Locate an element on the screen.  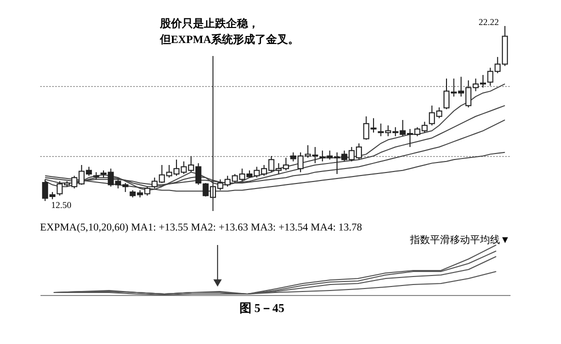
annotation: 22.22 is located at coordinates (488, 22).